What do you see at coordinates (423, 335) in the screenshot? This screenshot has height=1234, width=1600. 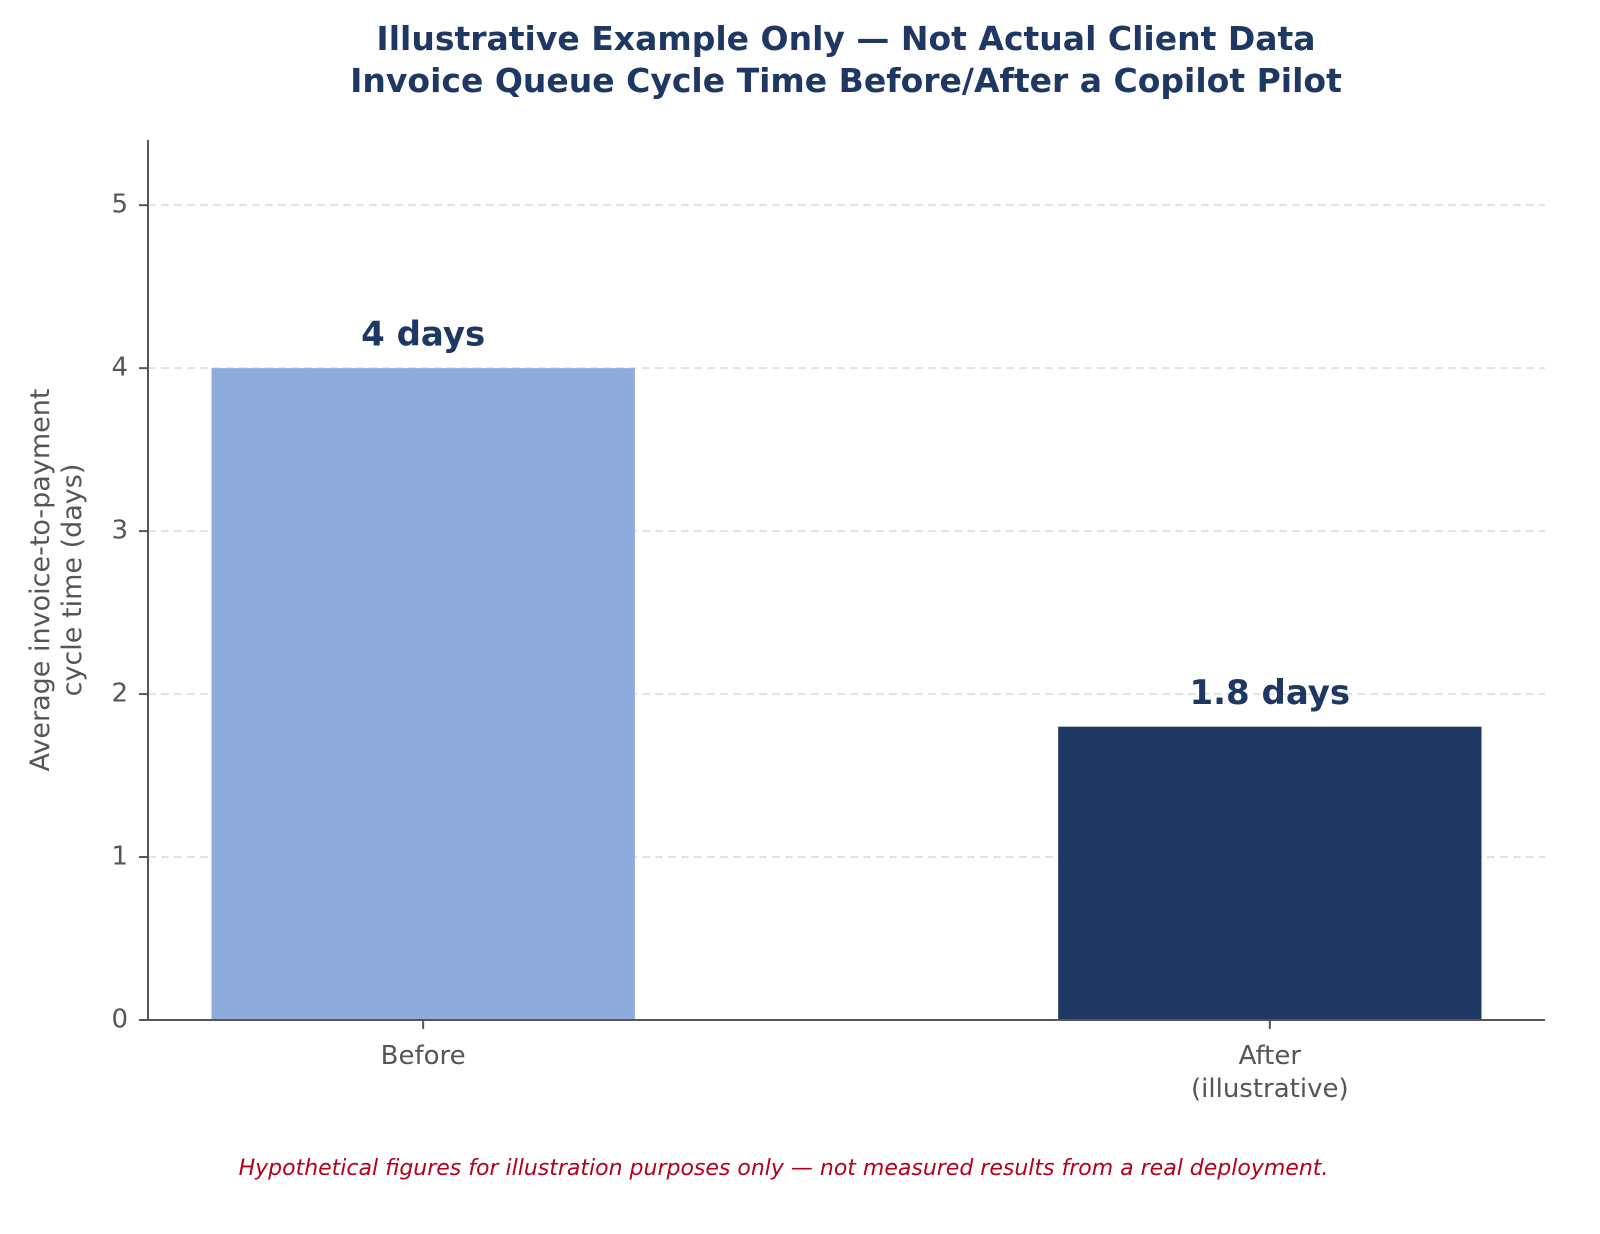 I see `value-label: 4 days` at bounding box center [423, 335].